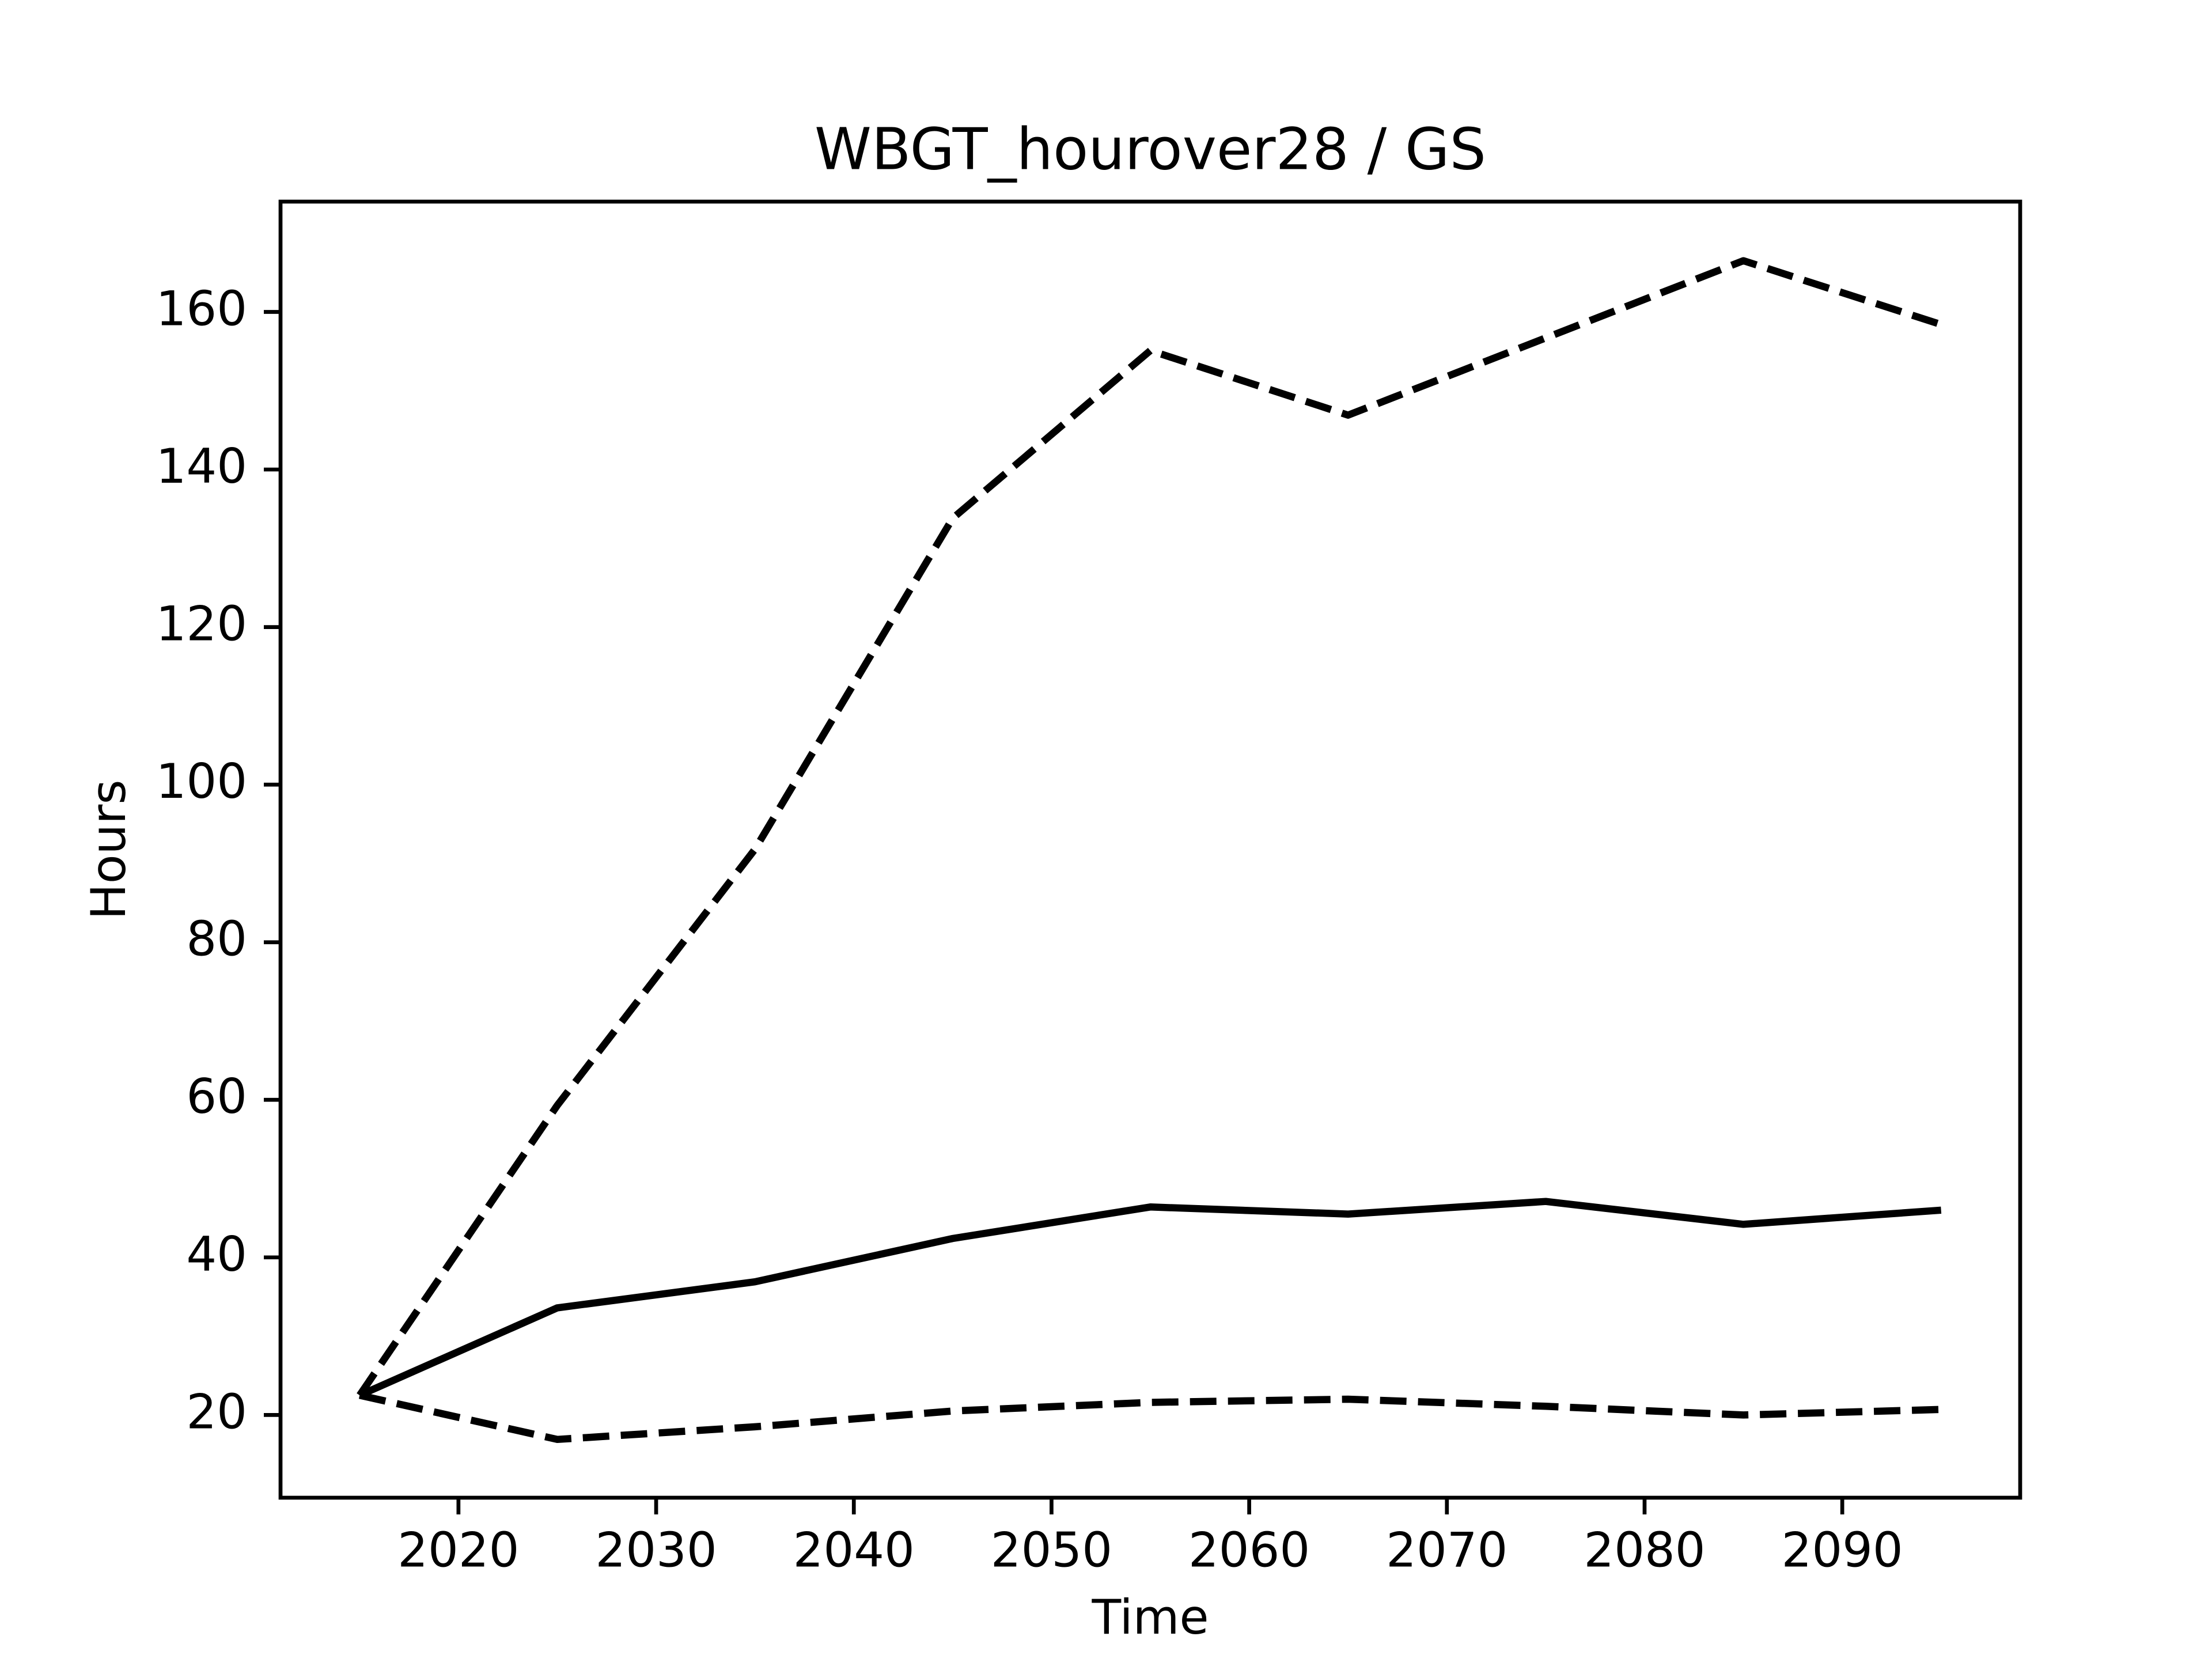  What do you see at coordinates (216, 1254) in the screenshot?
I see `y-tick-label: 40` at bounding box center [216, 1254].